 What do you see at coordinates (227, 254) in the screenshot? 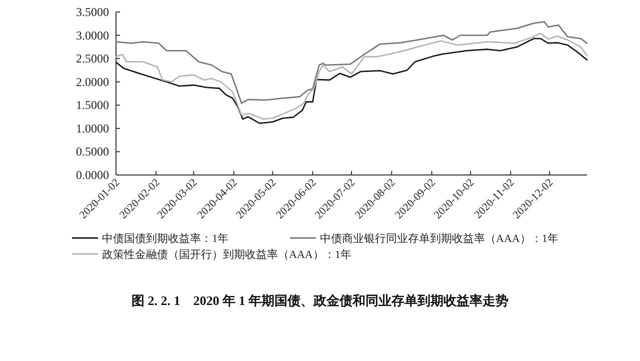
I see `legend-label: 政策性金融债（国开行）到期收益率（AAA）：1年` at bounding box center [227, 254].